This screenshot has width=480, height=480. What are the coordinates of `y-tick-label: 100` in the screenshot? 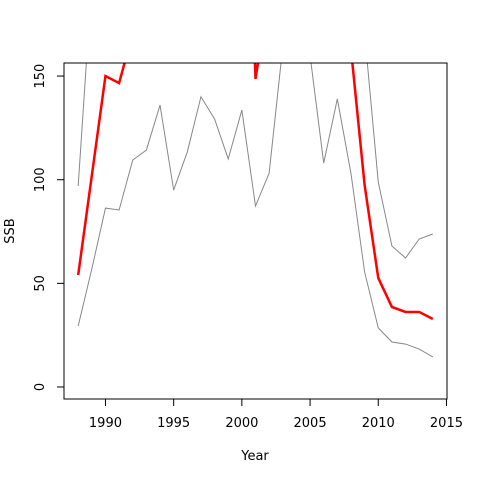 It's located at (40, 179).